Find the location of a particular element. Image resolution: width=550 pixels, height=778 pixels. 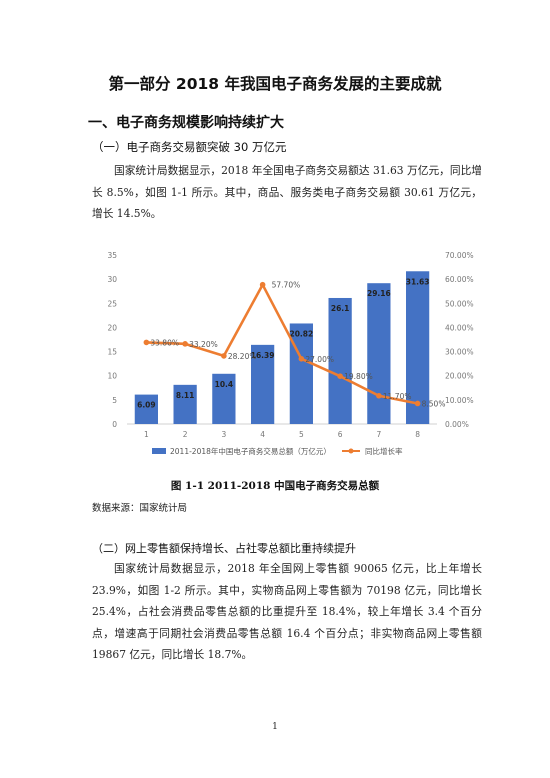

y-left-tick-label: 5 is located at coordinates (114, 400).